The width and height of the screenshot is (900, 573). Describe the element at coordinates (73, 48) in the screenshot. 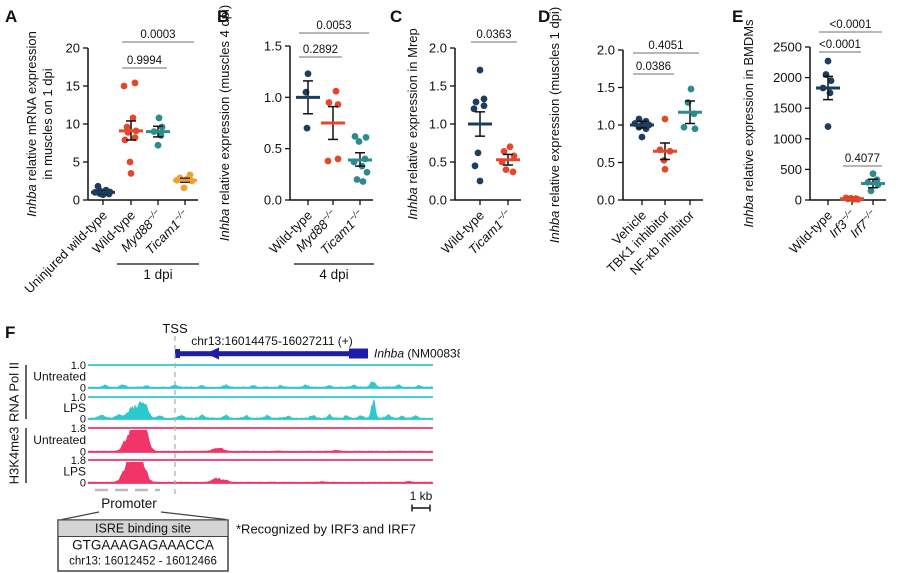

I see `y-tick-label: 20` at that location.